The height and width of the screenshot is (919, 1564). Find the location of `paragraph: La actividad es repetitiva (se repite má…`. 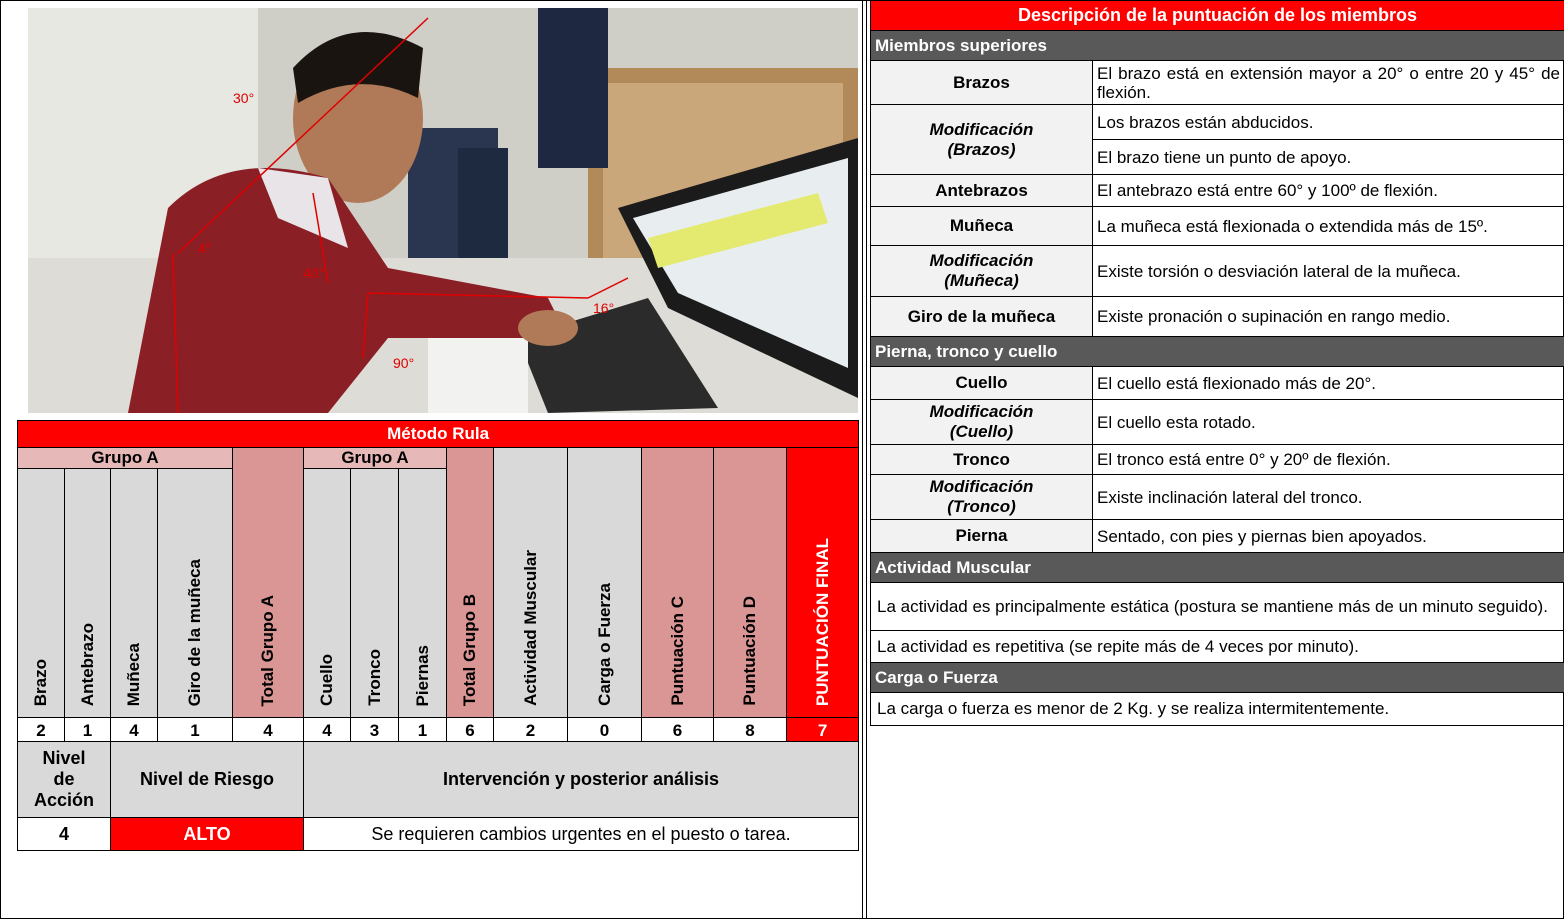

paragraph: La actividad es repetitiva (se repite má… is located at coordinates (1217, 646).